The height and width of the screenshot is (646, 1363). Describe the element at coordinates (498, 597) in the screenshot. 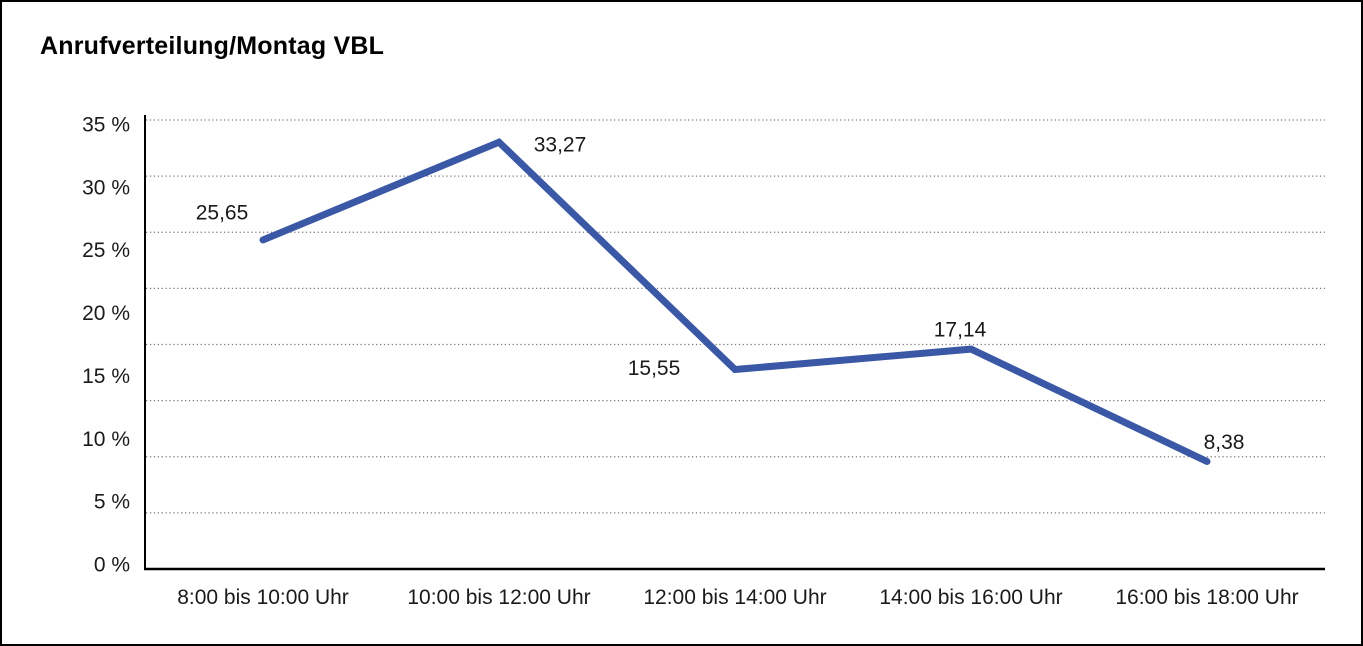

I see `x-axis-tick-label: 10:00 bis 12:00 Uhr` at that location.